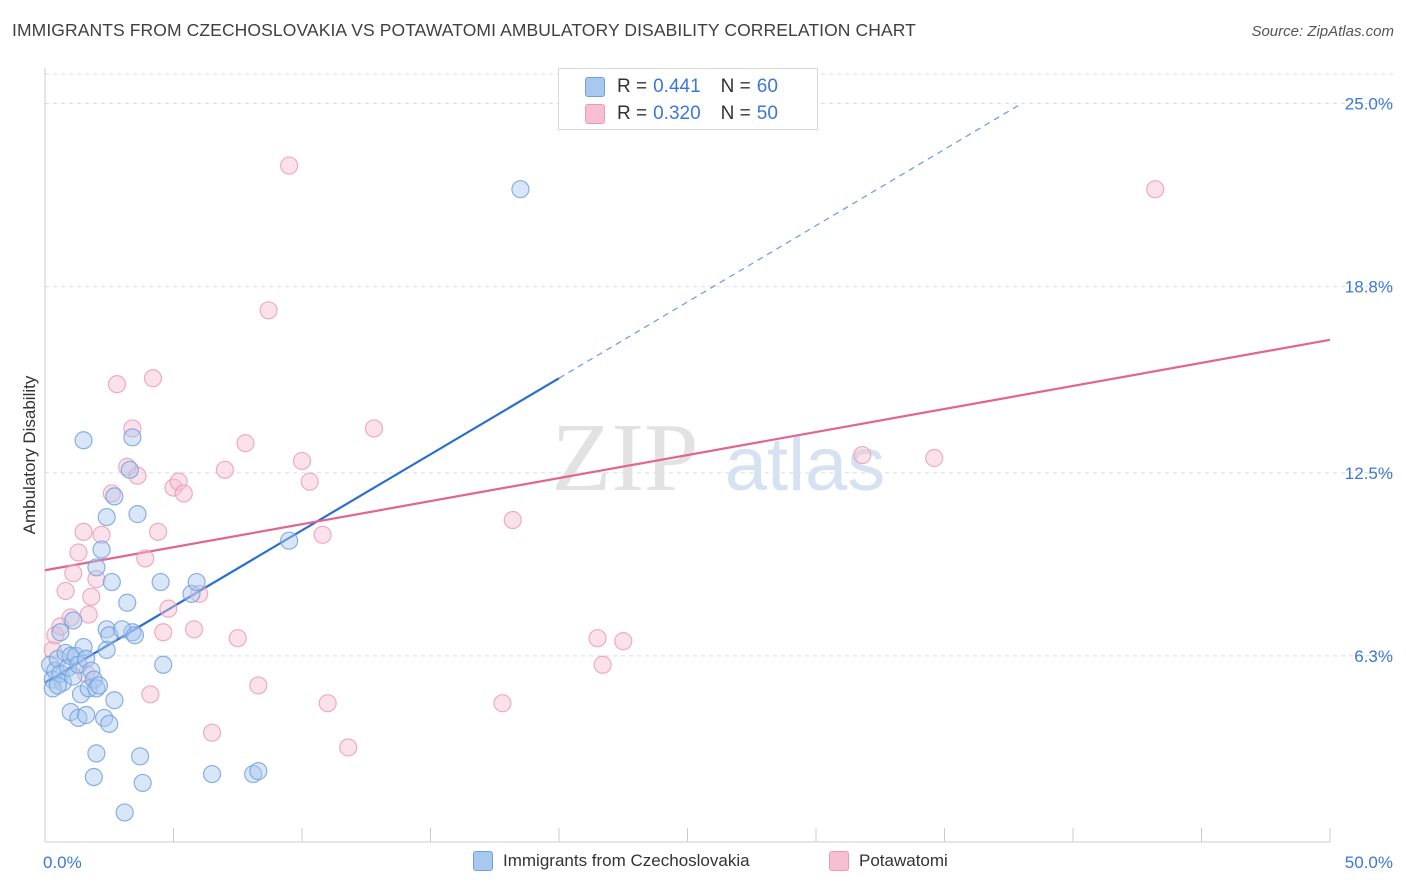  What do you see at coordinates (790, 241) in the screenshot?
I see `czechoslovakia-trend-extension` at bounding box center [790, 241].